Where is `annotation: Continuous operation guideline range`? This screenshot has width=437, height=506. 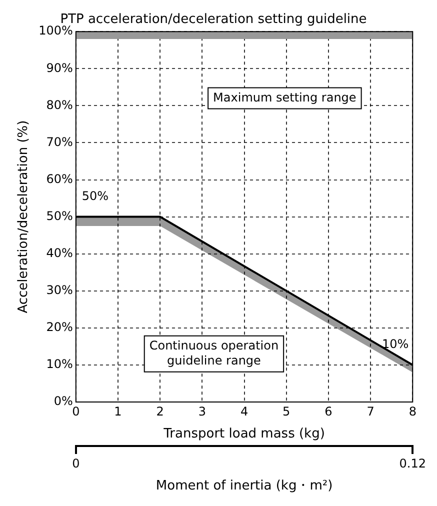 annotation: Continuous operation guideline range is located at coordinates (214, 353).